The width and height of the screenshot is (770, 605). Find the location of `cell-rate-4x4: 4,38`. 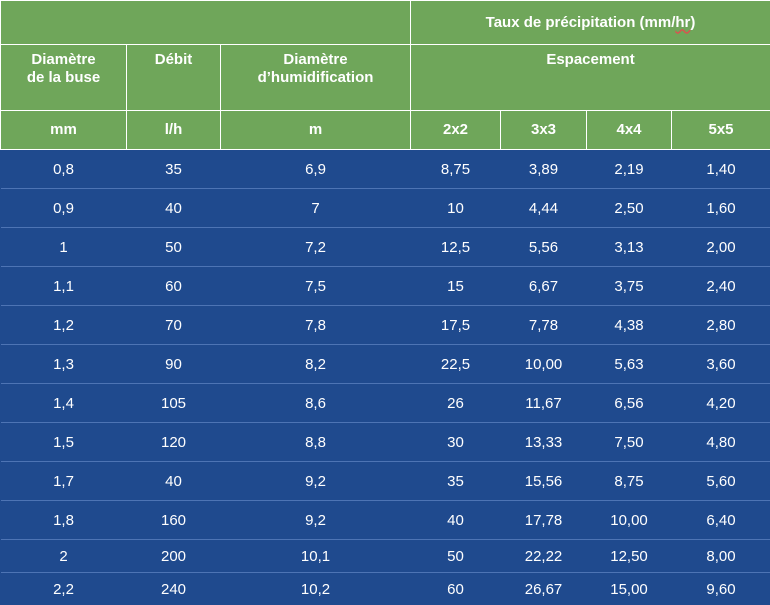

cell-rate-4x4: 4,38 is located at coordinates (629, 325).